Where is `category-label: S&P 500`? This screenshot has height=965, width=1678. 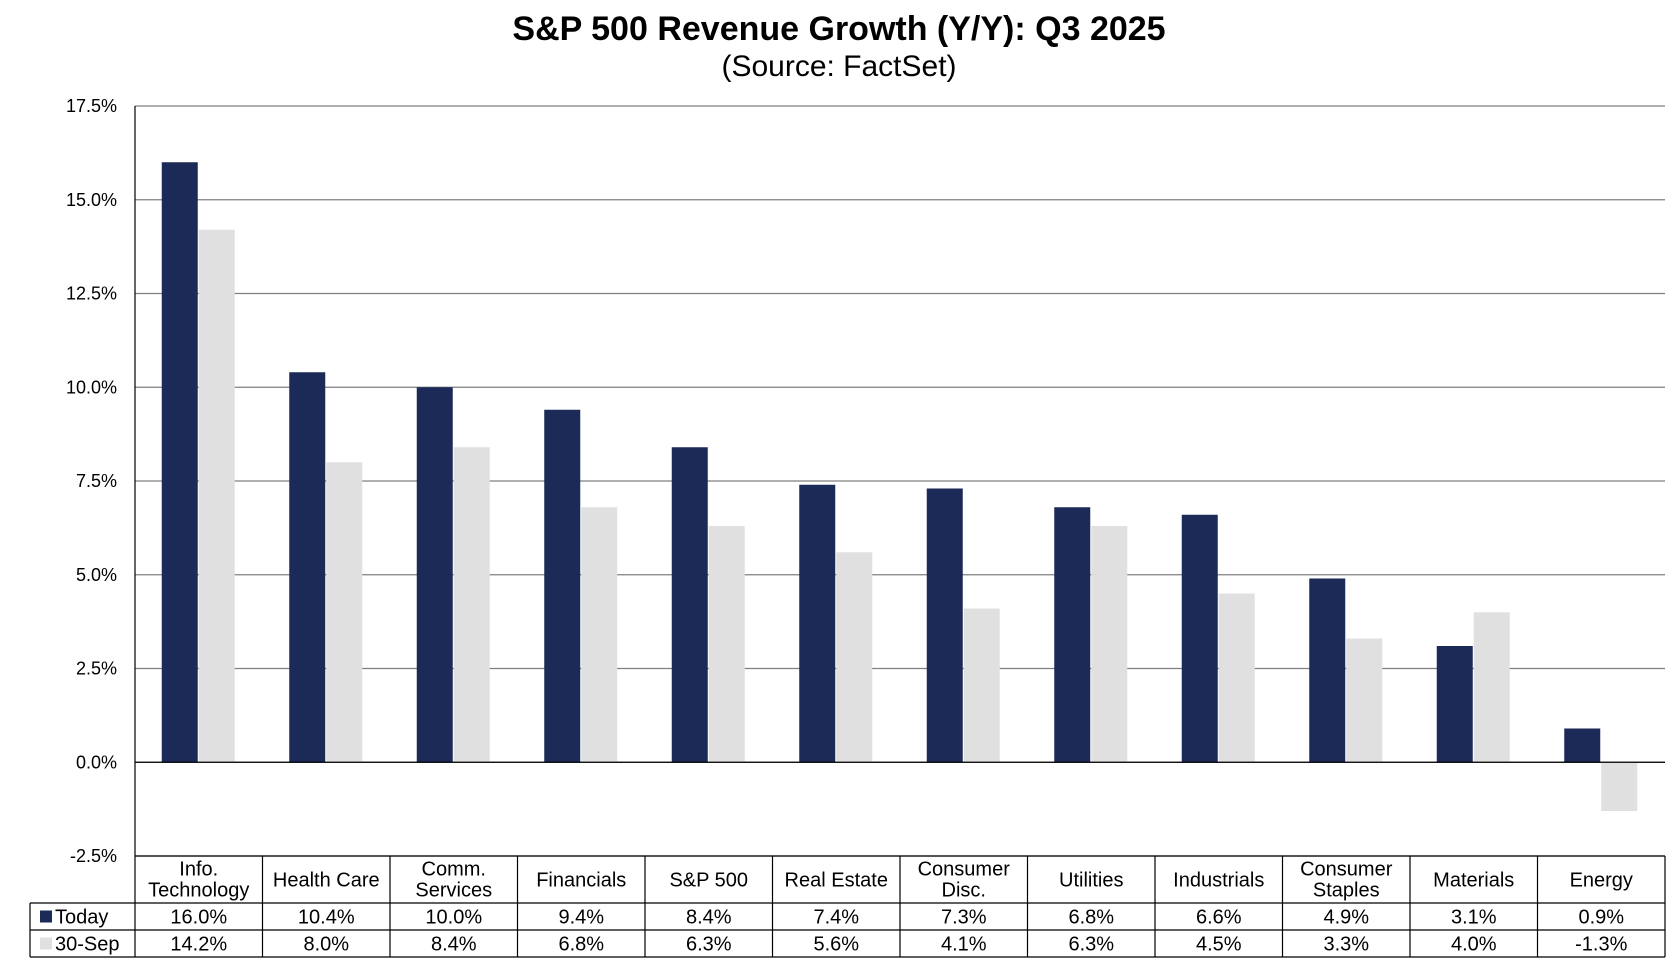 category-label: S&P 500 is located at coordinates (708, 881).